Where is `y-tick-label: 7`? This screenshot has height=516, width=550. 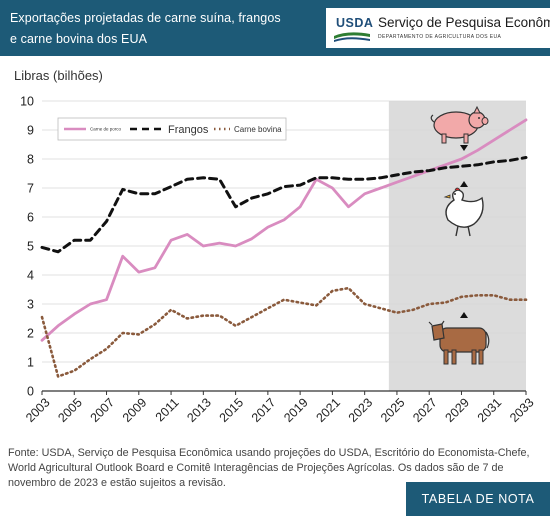 y-tick-label: 7 is located at coordinates (30, 189).